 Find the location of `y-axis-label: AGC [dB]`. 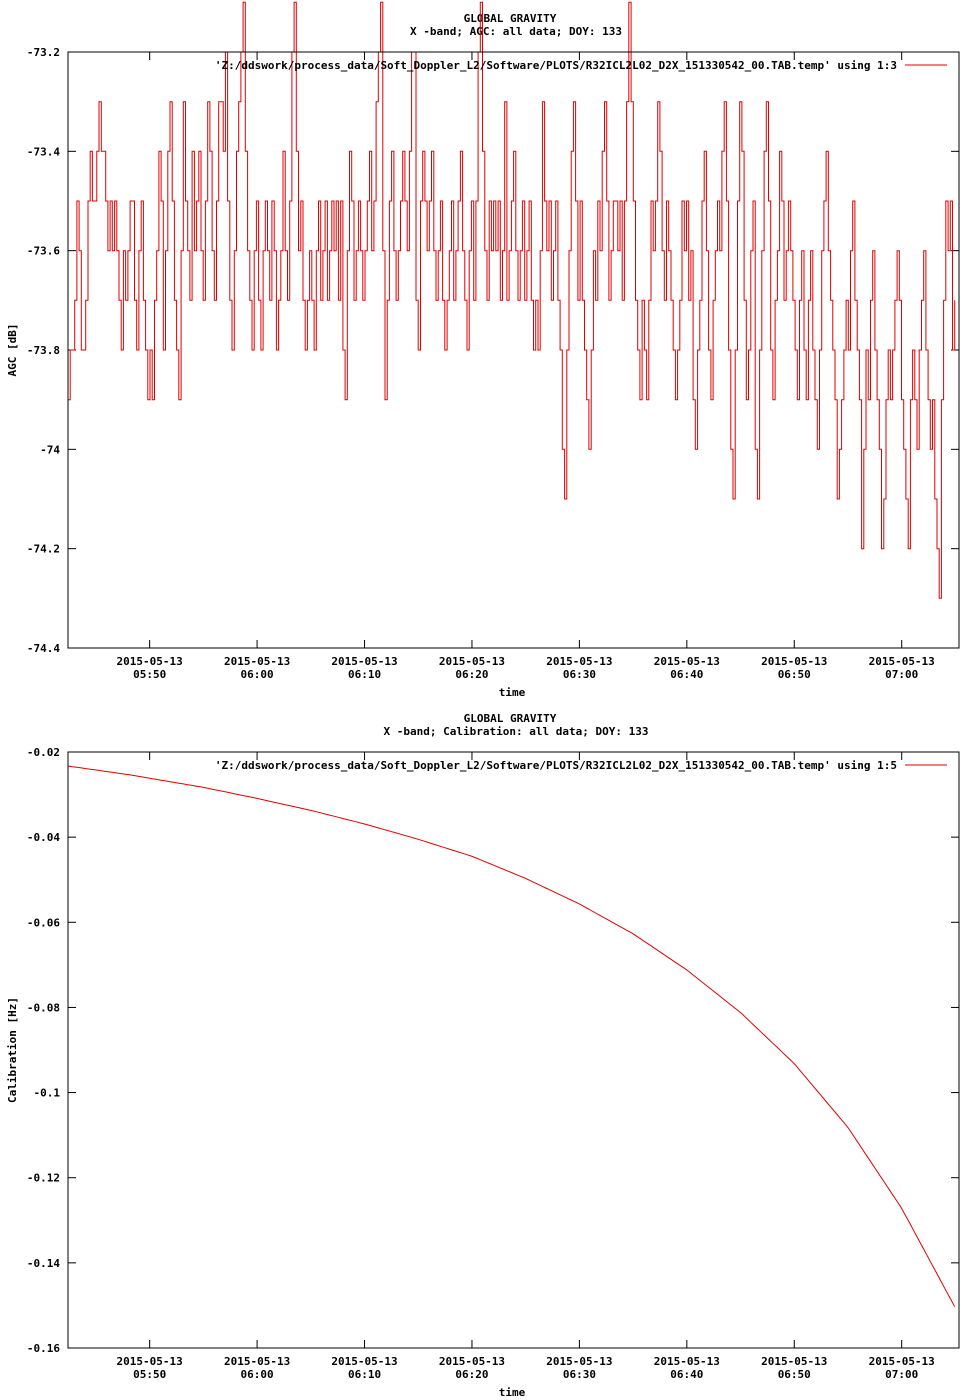

y-axis-label: AGC [dB] is located at coordinates (12, 350).